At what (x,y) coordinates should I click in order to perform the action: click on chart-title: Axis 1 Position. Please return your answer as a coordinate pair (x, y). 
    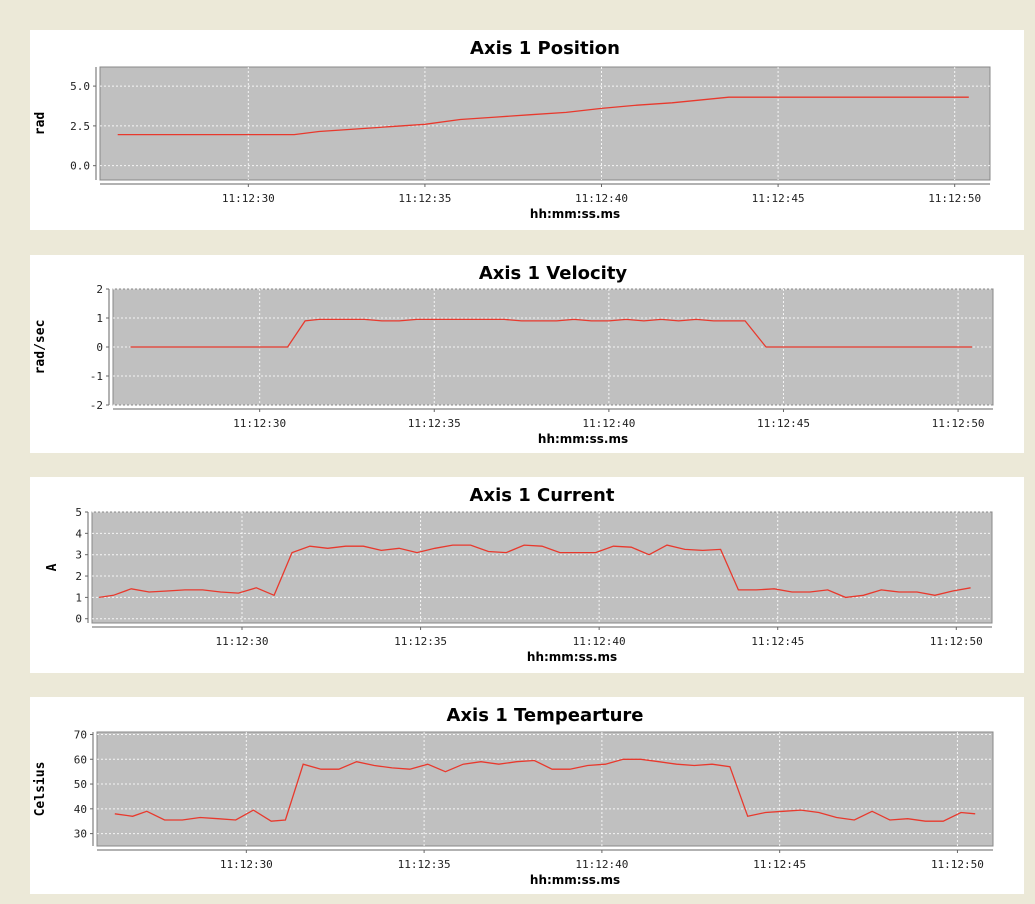
    Looking at the image, I should click on (545, 48).